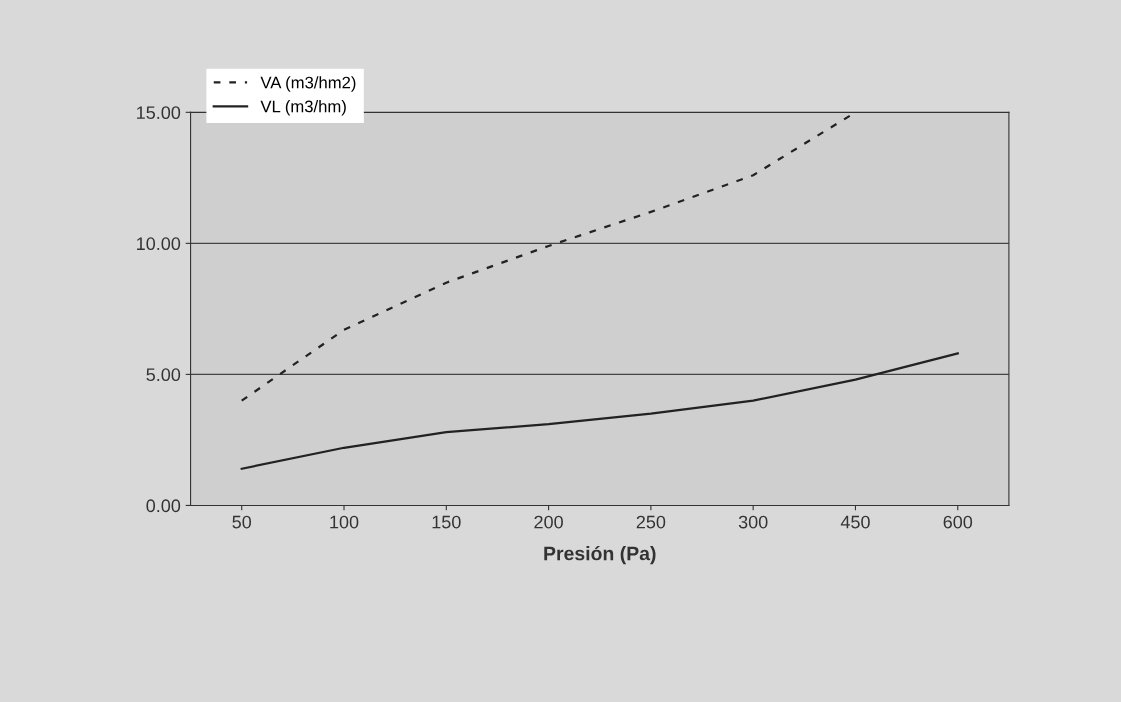 This screenshot has height=702, width=1121. Describe the element at coordinates (600, 555) in the screenshot. I see `x-axis-title: Presión (Pa)` at that location.